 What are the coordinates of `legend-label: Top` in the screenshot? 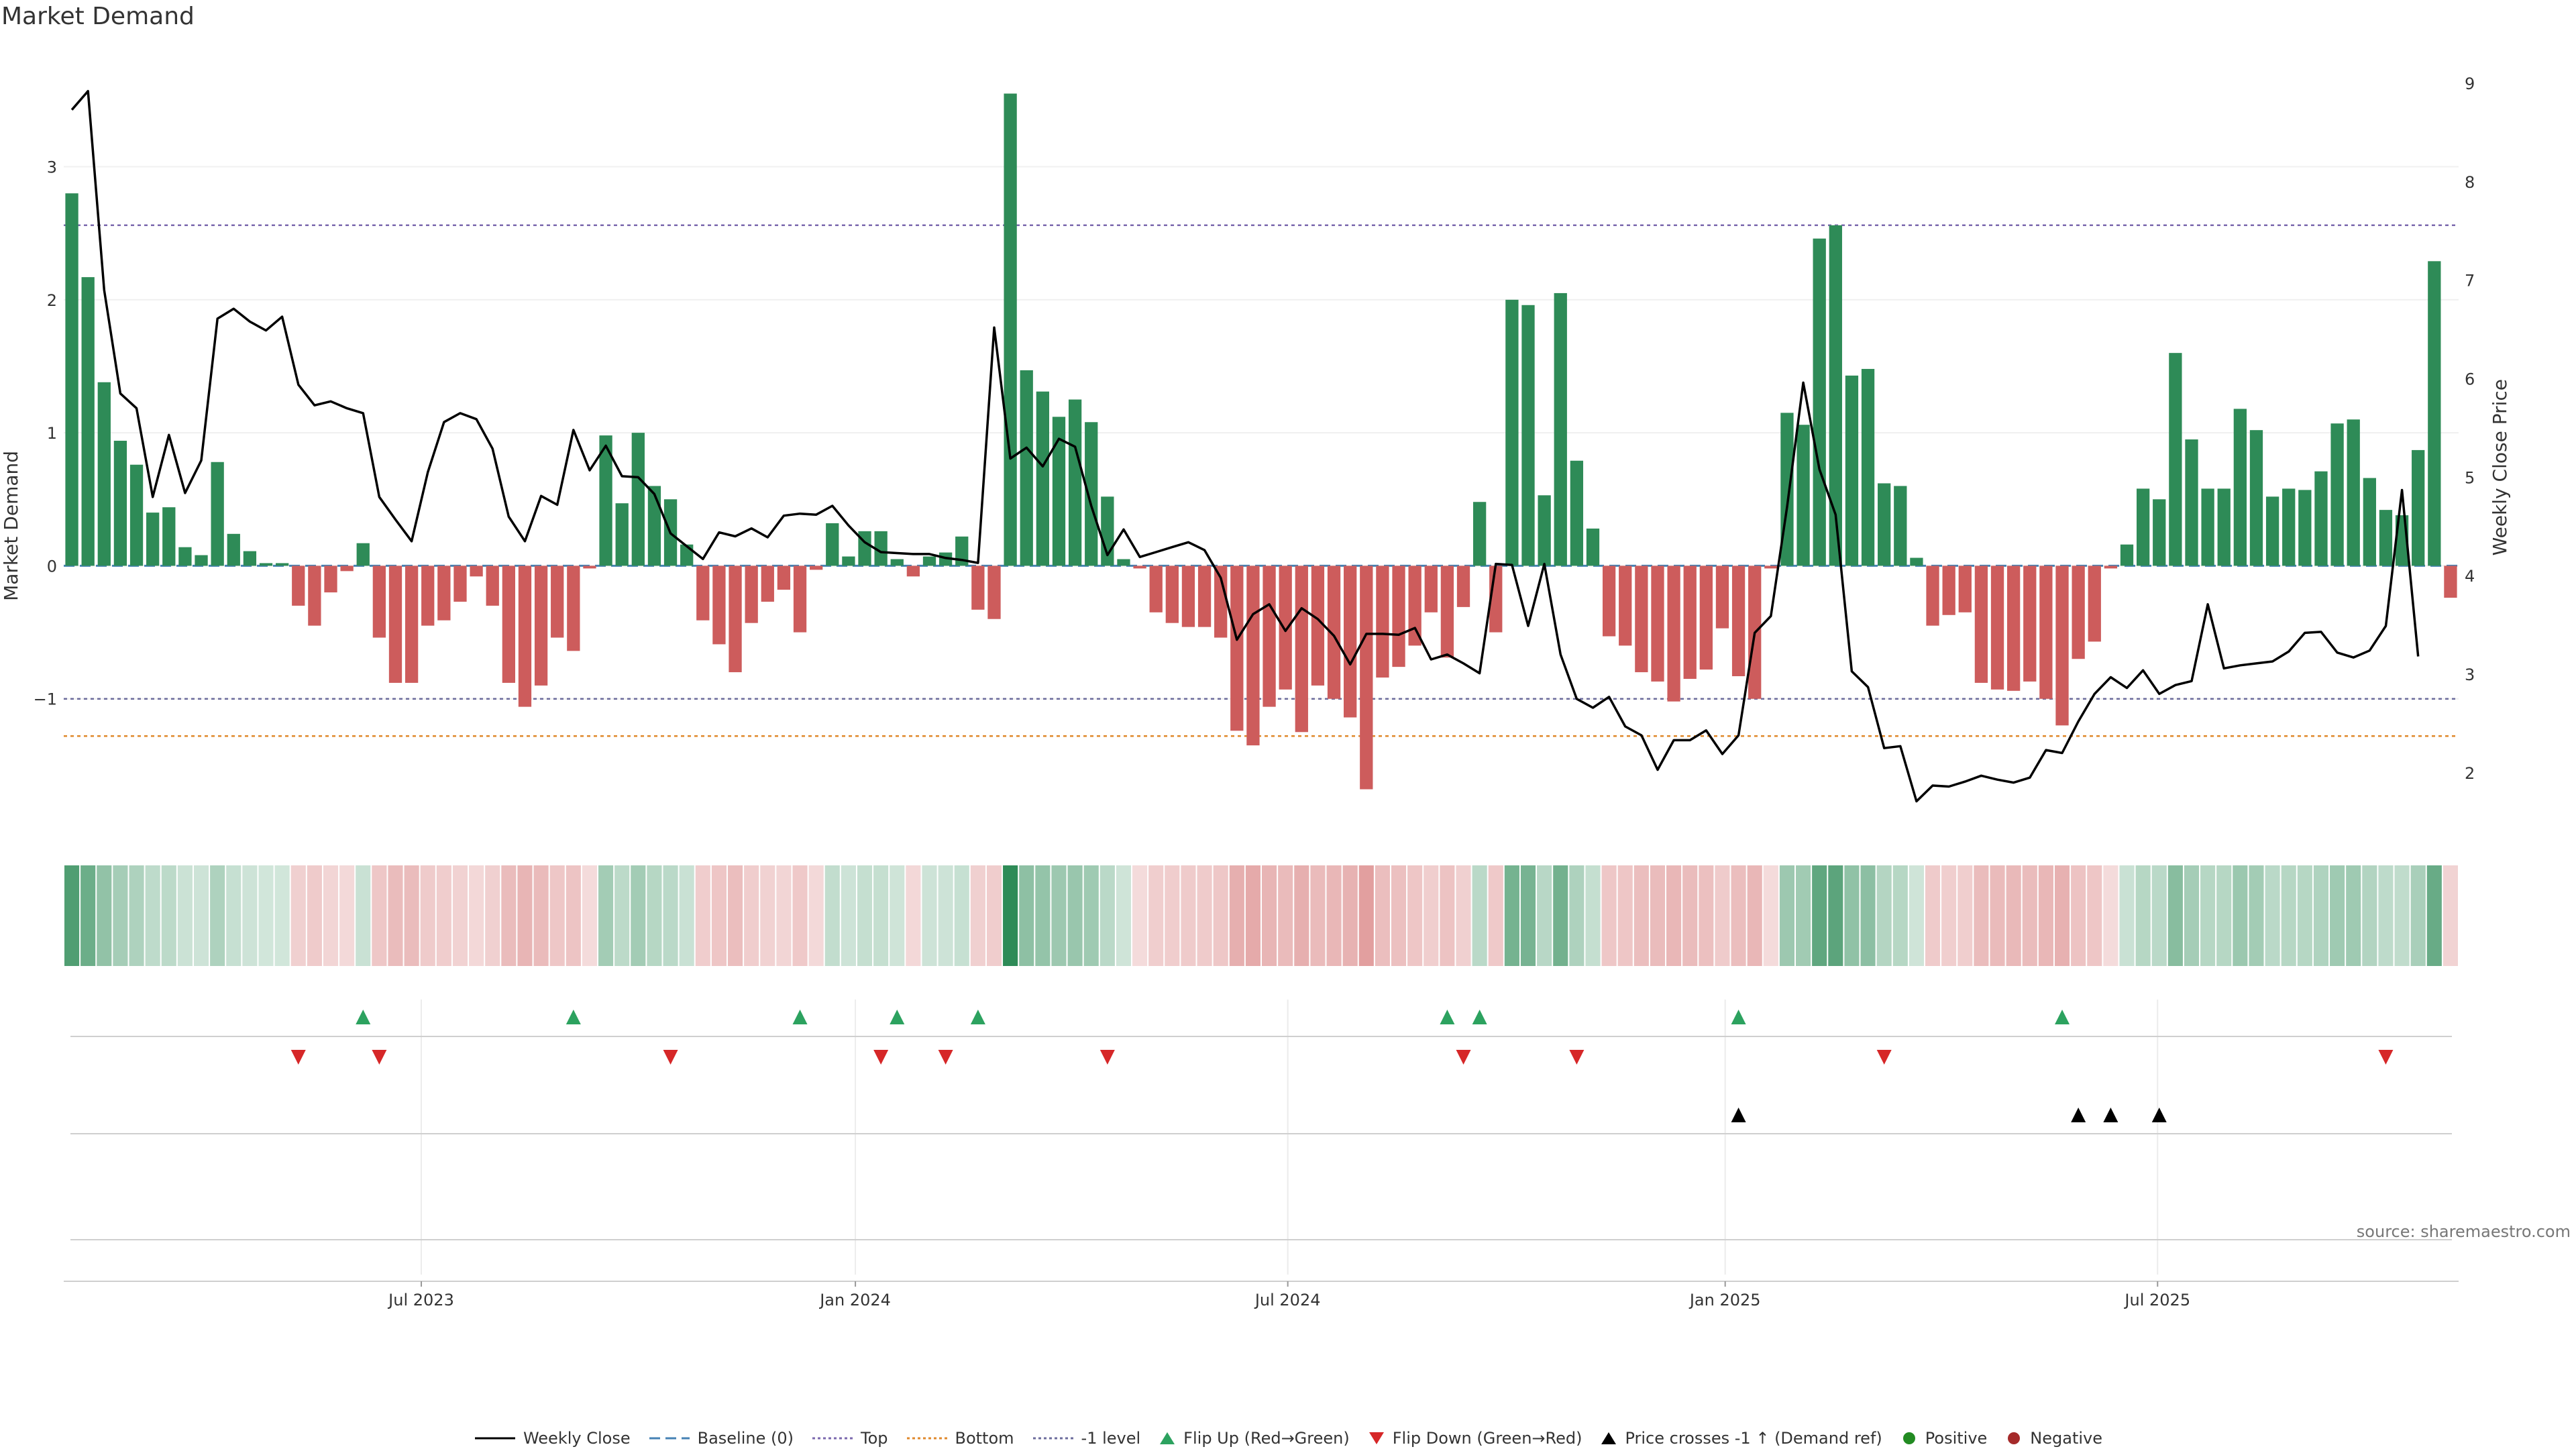 It's located at (874, 1438).